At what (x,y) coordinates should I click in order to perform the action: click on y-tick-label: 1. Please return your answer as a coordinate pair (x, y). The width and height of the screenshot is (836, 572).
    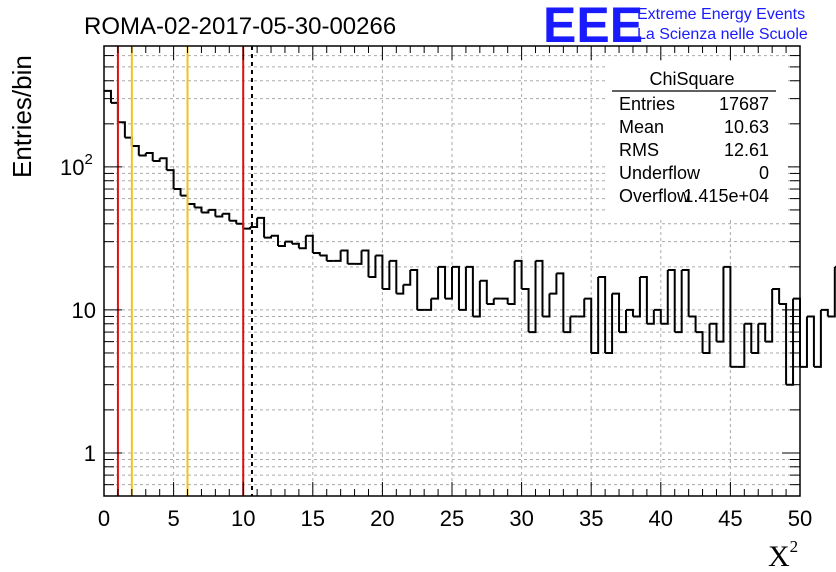
    Looking at the image, I should click on (90, 453).